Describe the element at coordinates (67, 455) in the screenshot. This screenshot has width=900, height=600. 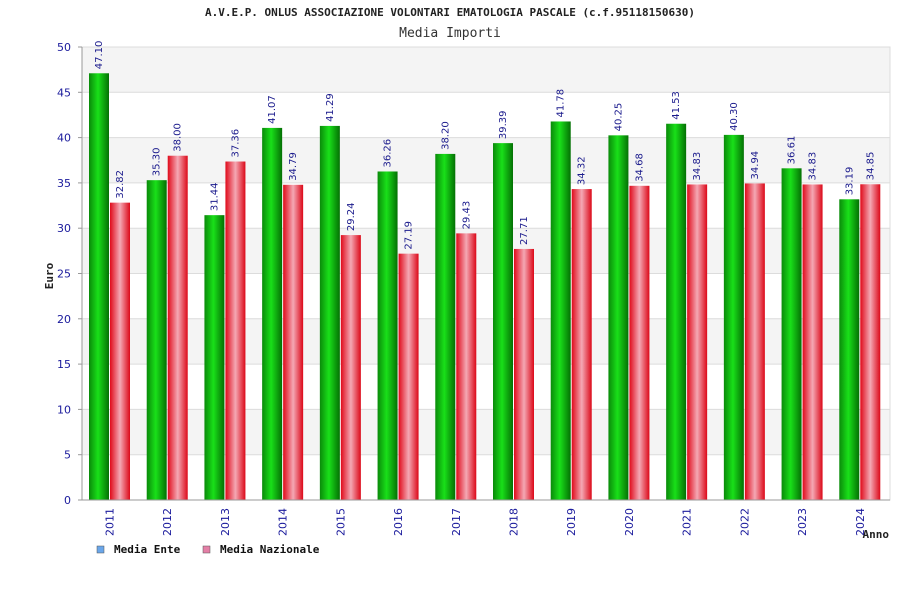
I see `y-tick-label: 5` at that location.